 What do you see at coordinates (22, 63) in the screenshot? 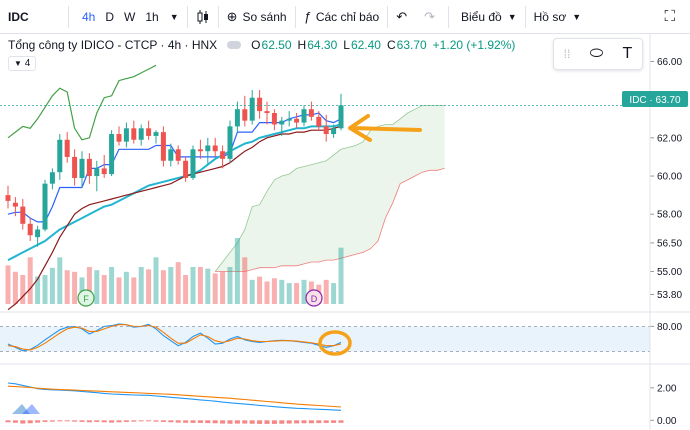
I see `indicators-collapse-button: ▼ 4` at bounding box center [22, 63].